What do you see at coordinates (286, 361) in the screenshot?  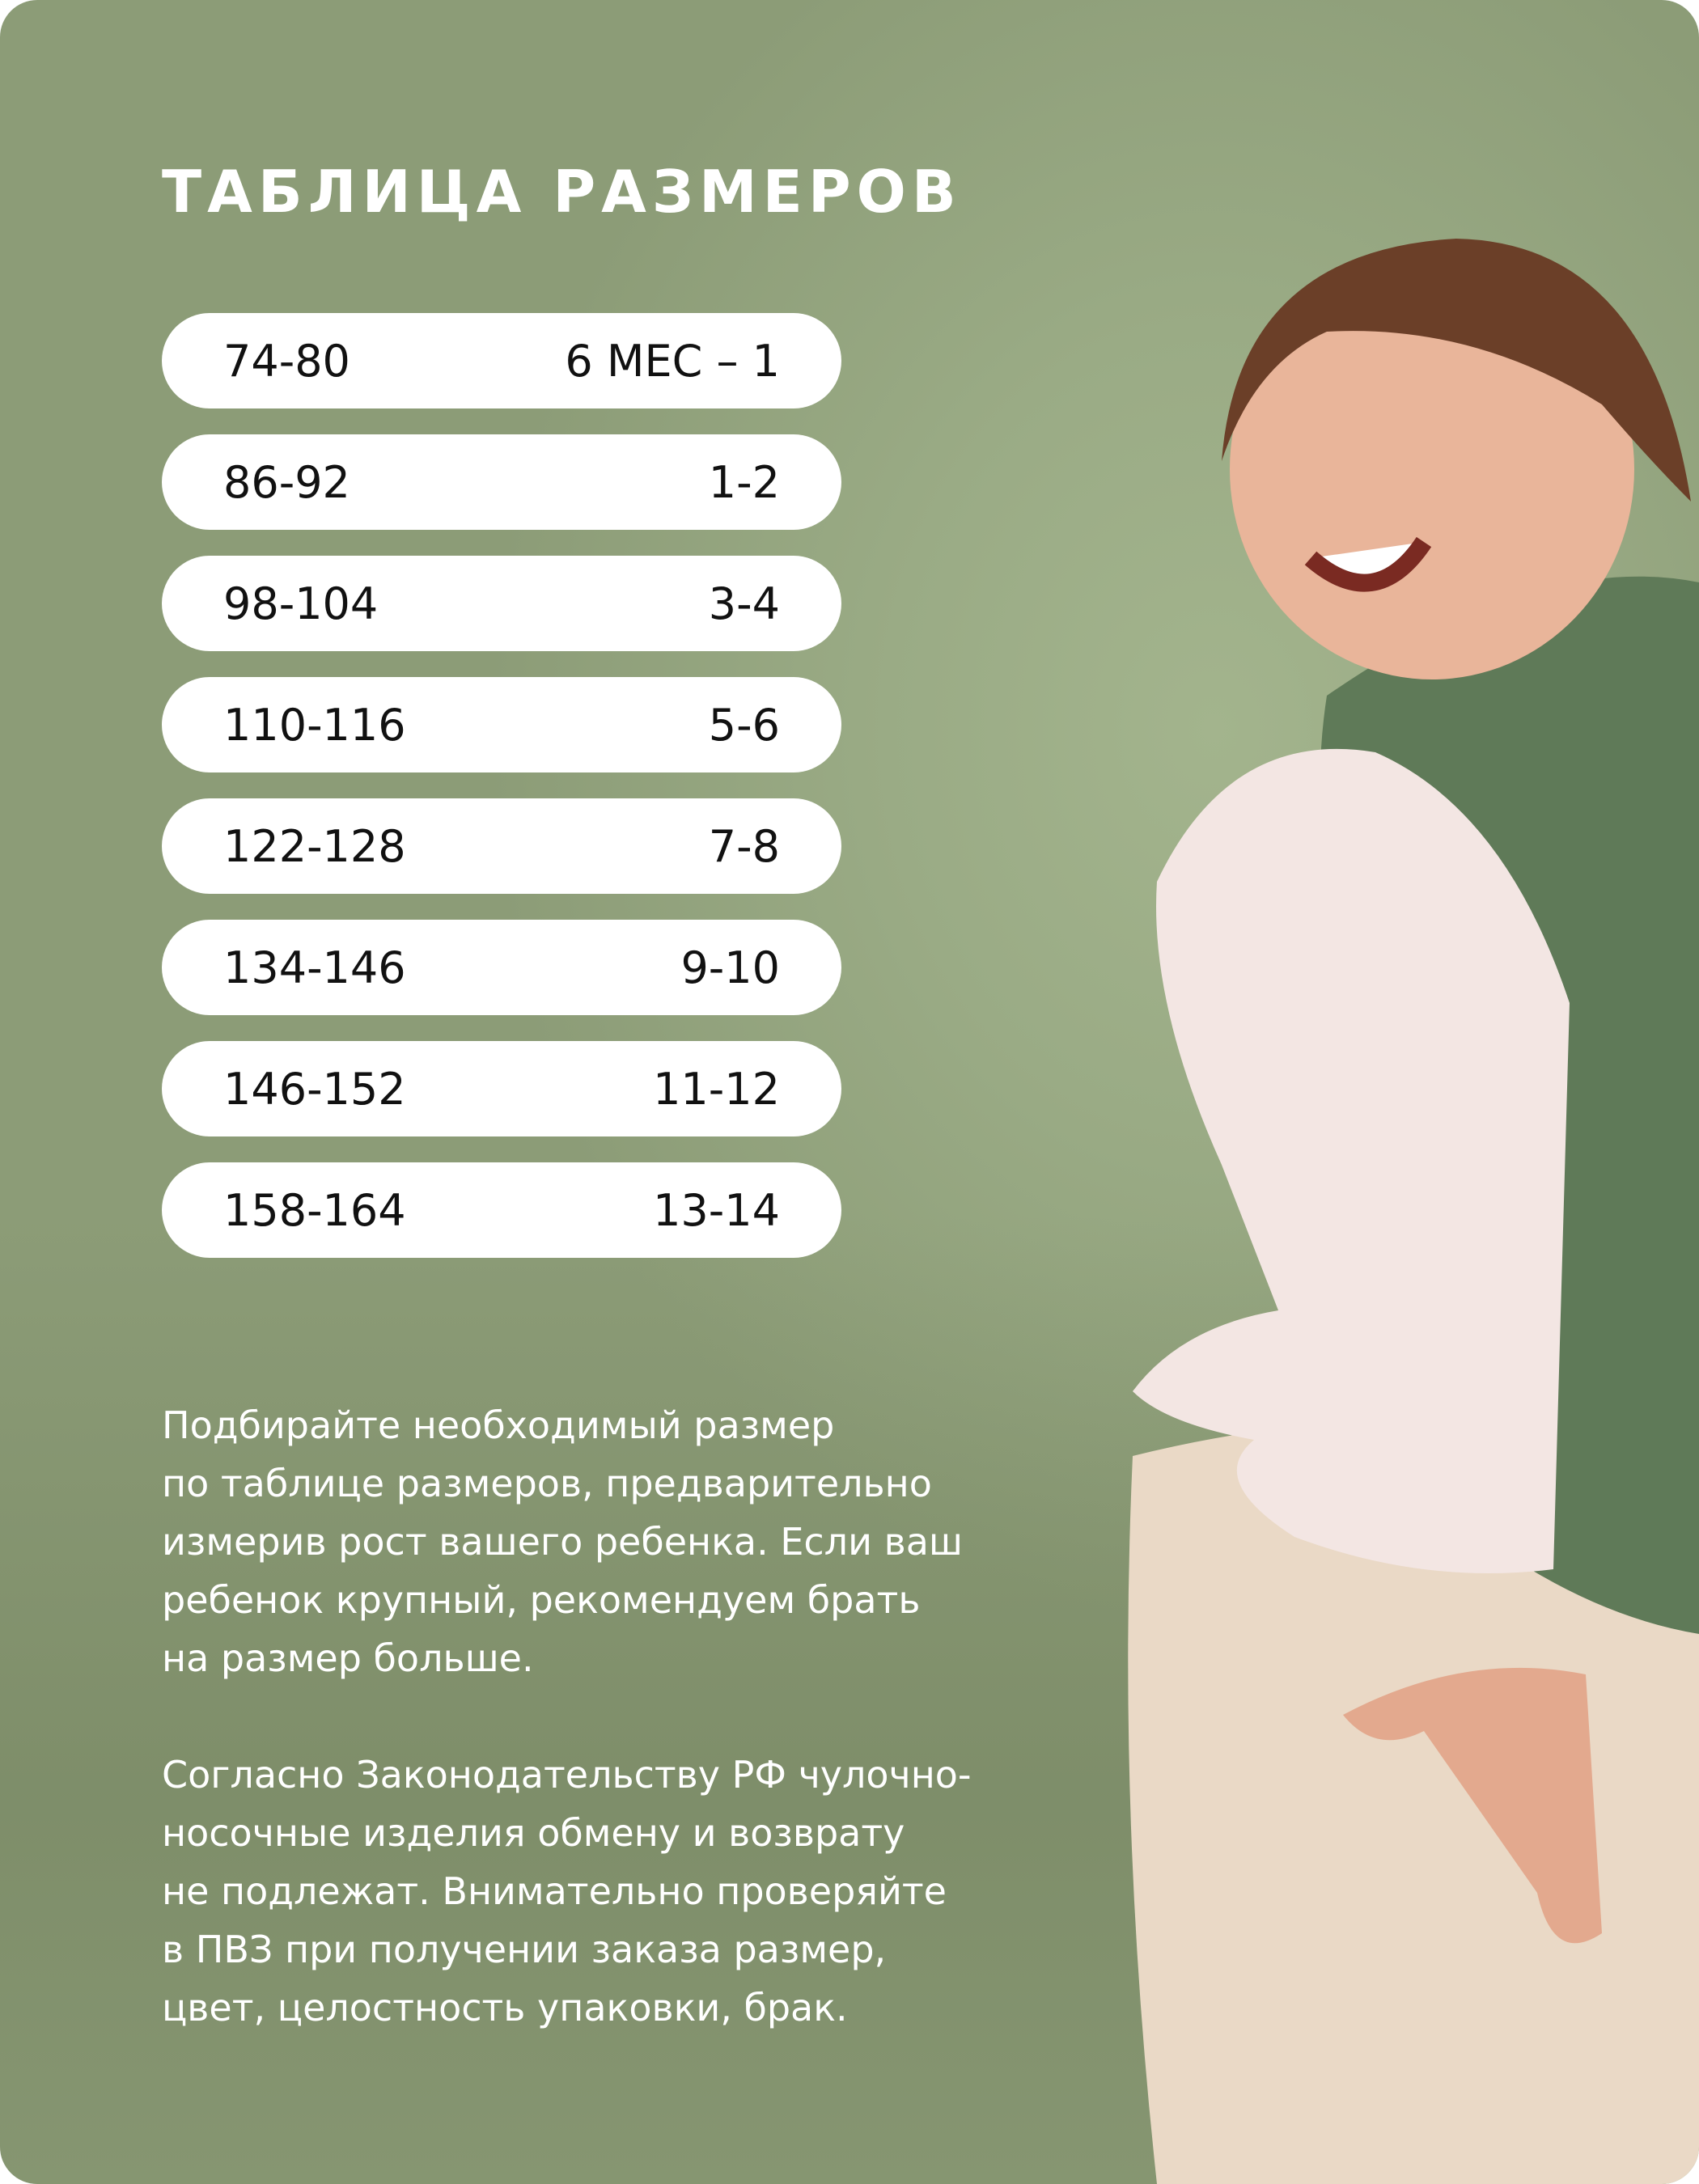 I see `height-range: 74-80` at bounding box center [286, 361].